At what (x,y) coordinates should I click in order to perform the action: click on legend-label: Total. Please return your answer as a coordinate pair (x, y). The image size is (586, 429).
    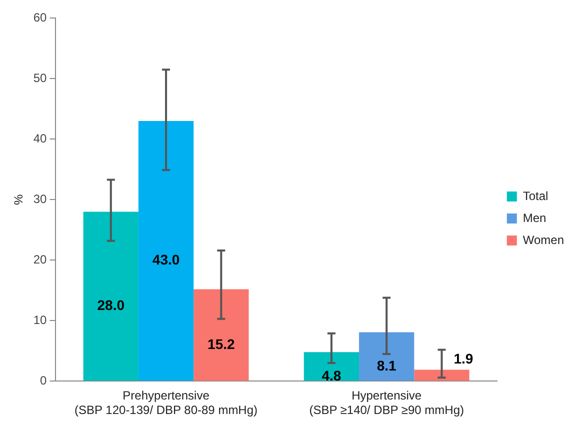
    Looking at the image, I should click on (535, 195).